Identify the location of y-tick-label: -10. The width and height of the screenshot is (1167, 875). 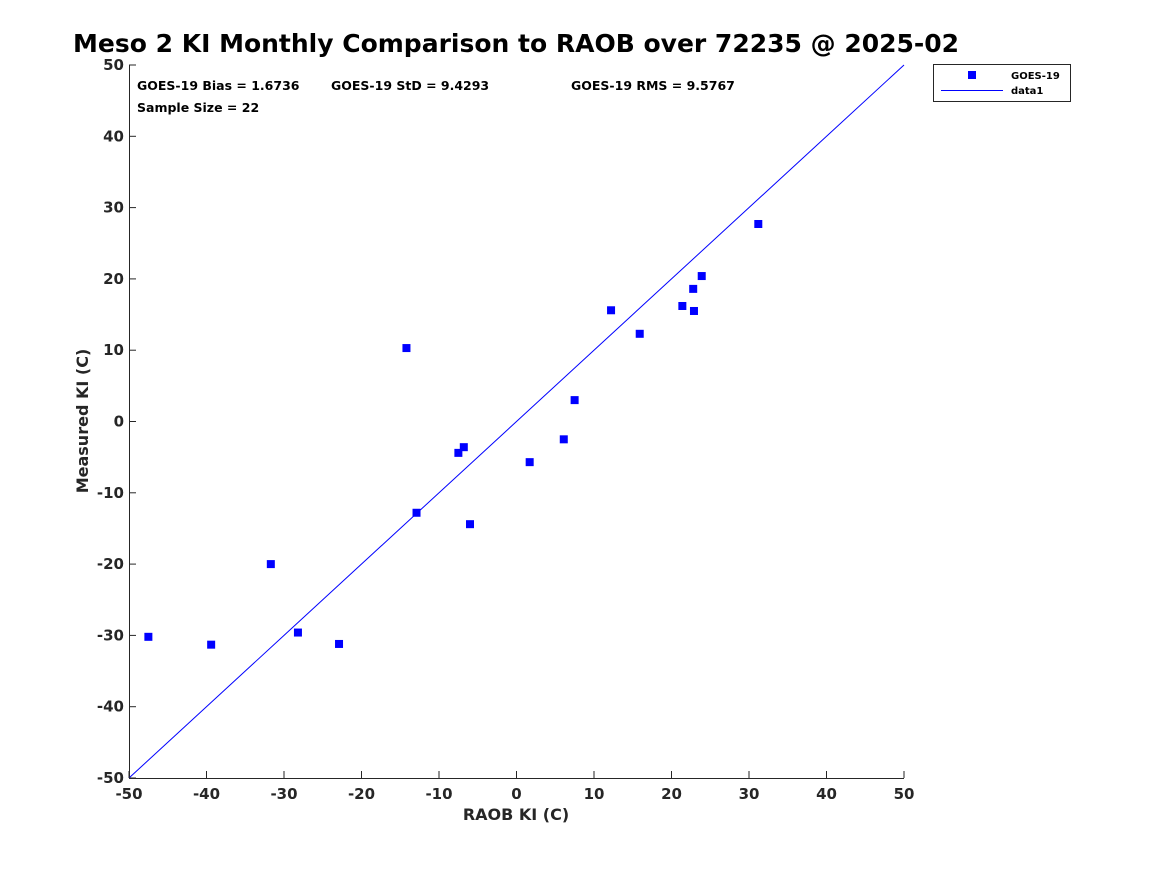
(110, 493).